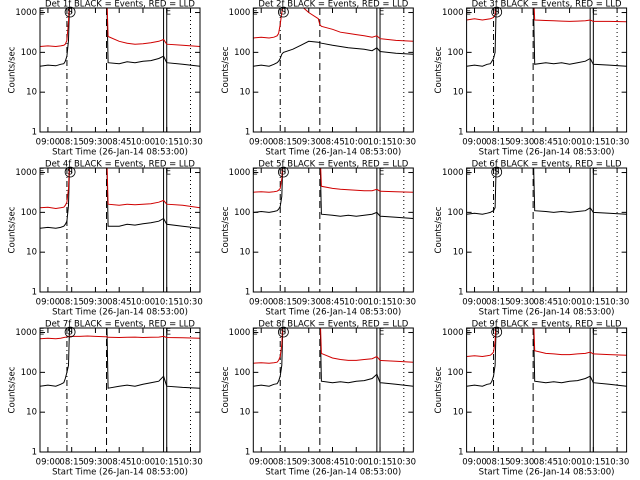 The height and width of the screenshot is (480, 640). I want to click on chart-title: Det 9f BLACK = Events, RED = LLD, so click(547, 325).